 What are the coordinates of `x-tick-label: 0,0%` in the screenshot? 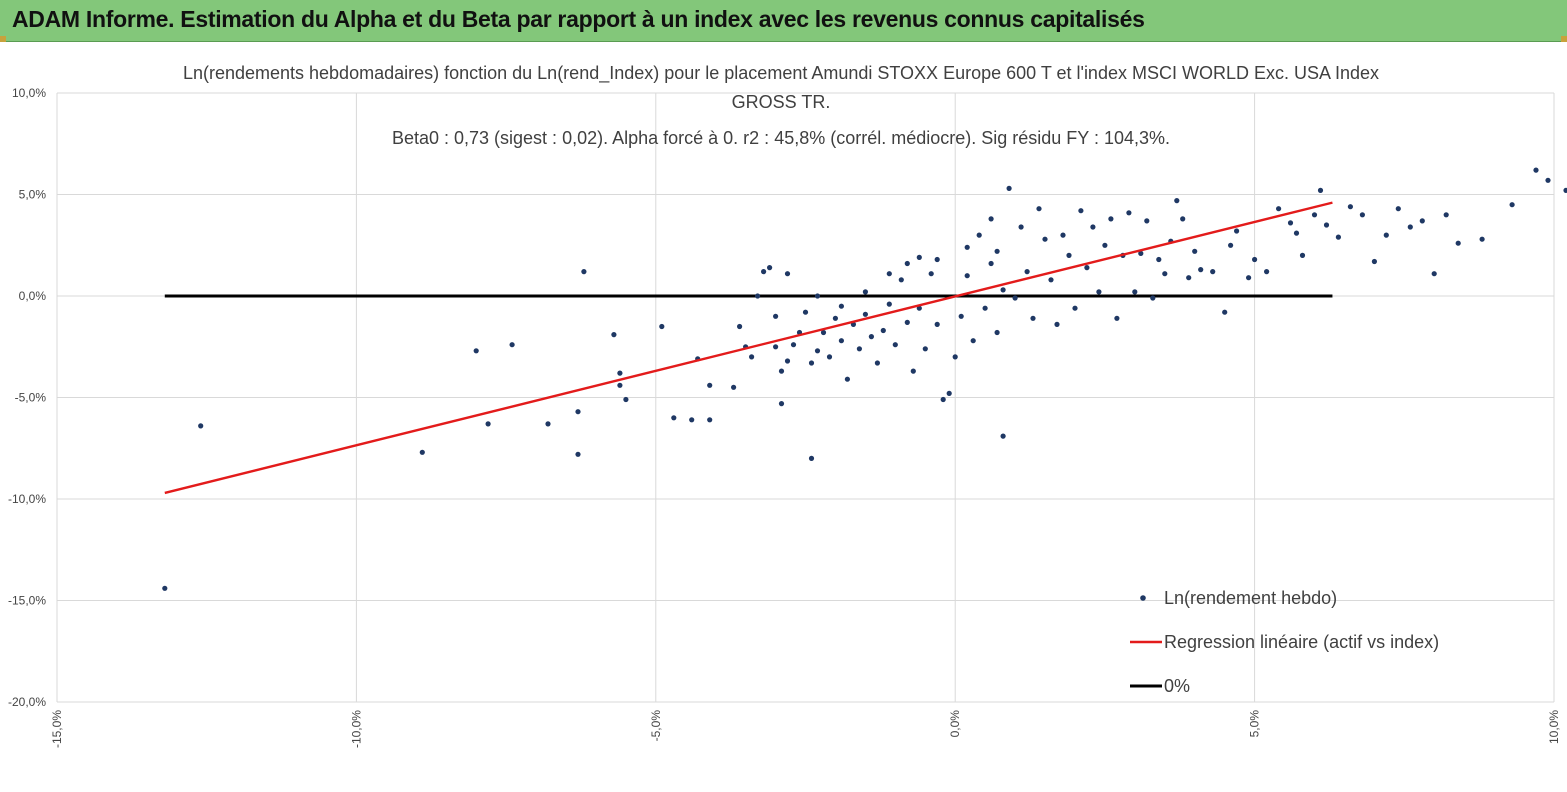 It's located at (955, 724).